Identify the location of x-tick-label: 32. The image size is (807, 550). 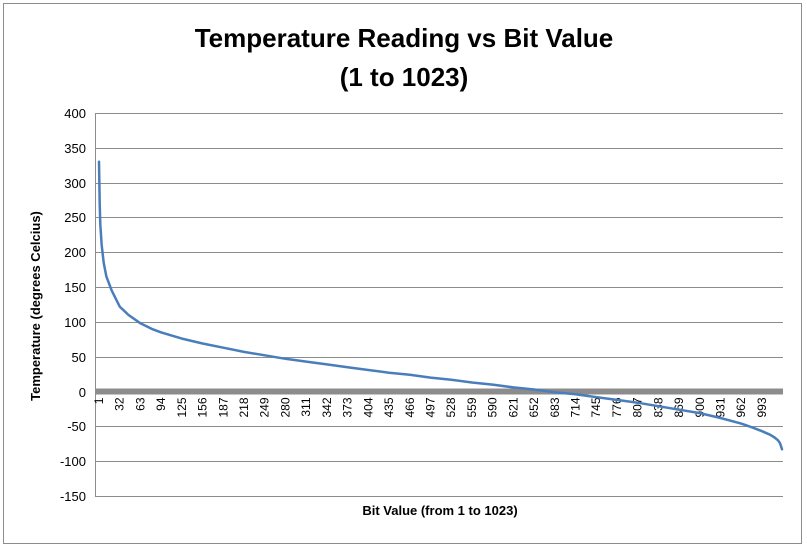
(120, 404).